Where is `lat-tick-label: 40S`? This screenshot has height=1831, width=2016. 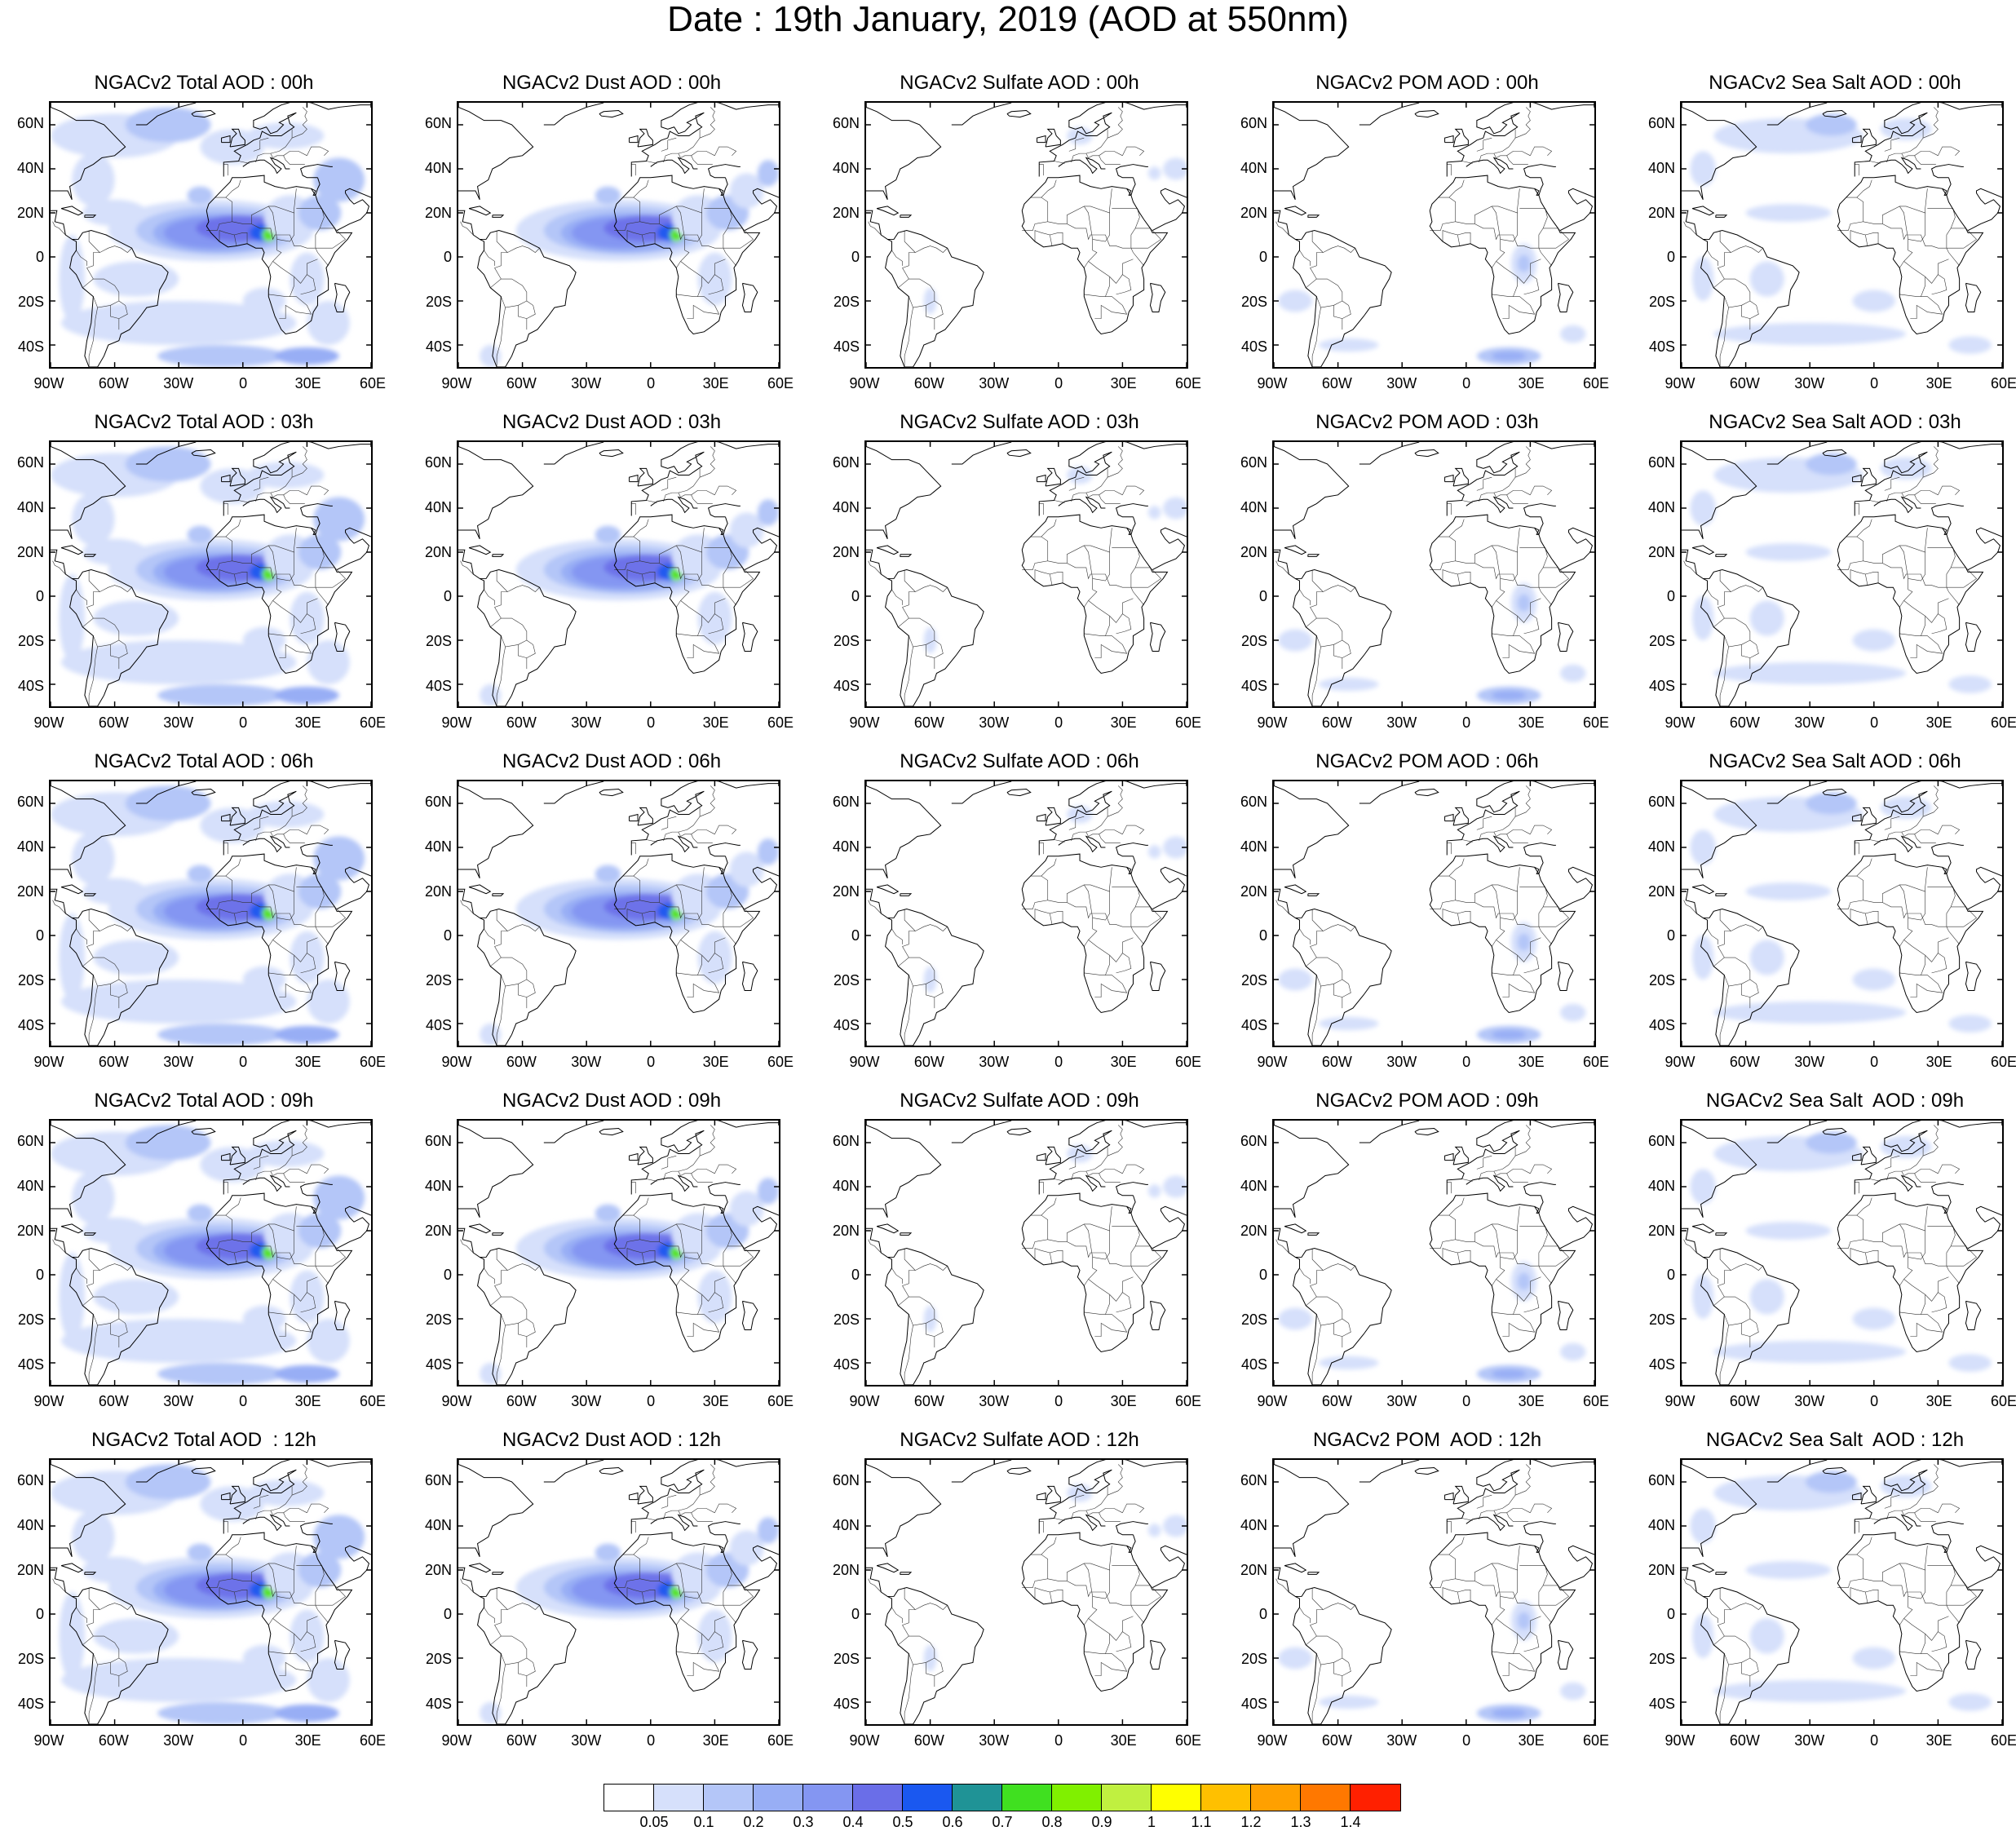 lat-tick-label: 40S is located at coordinates (30, 685).